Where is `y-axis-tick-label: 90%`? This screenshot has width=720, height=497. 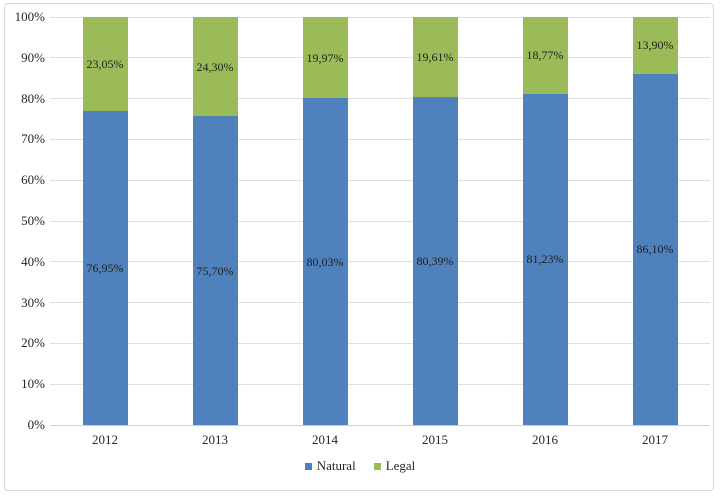
y-axis-tick-label: 90% is located at coordinates (33, 57).